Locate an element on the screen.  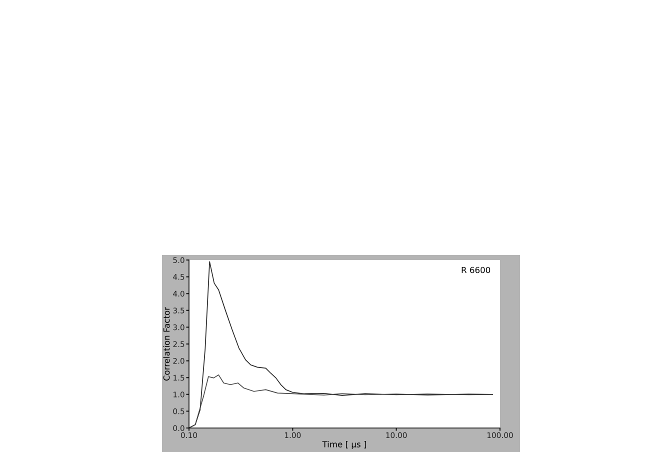
y-axis-title: Correlation Factor is located at coordinates (166, 343).